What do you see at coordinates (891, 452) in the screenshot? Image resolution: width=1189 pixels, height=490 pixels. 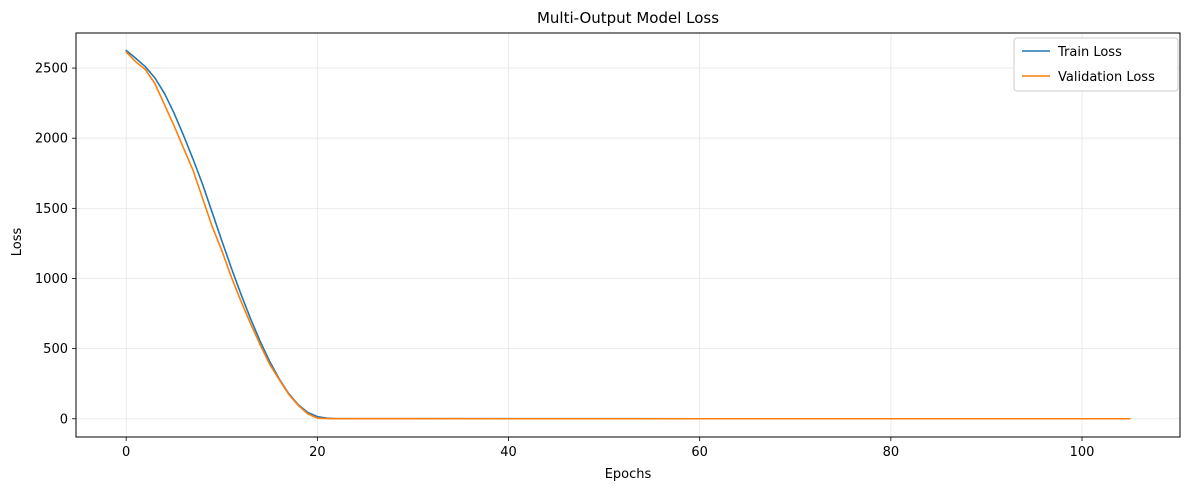 I see `x-tick-label: 80` at bounding box center [891, 452].